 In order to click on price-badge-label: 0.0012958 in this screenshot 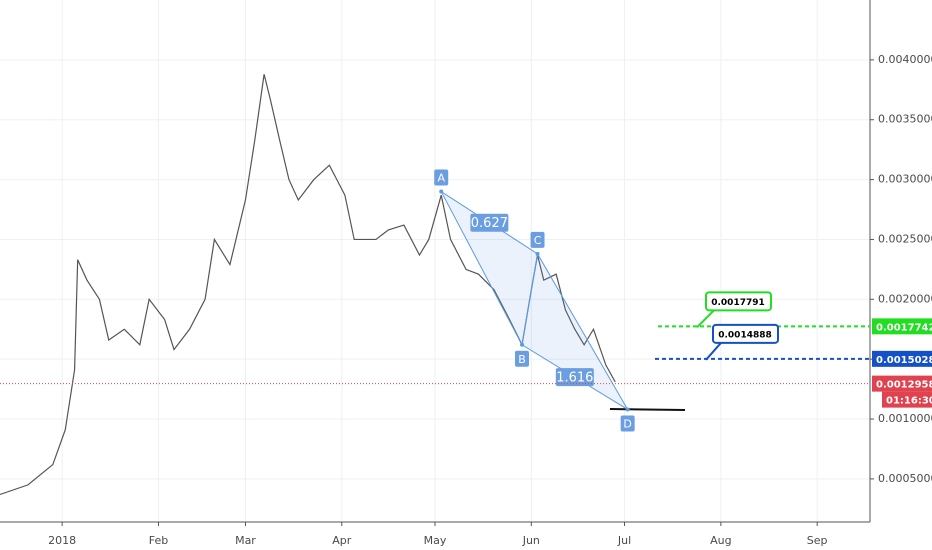, I will do `click(904, 385)`.